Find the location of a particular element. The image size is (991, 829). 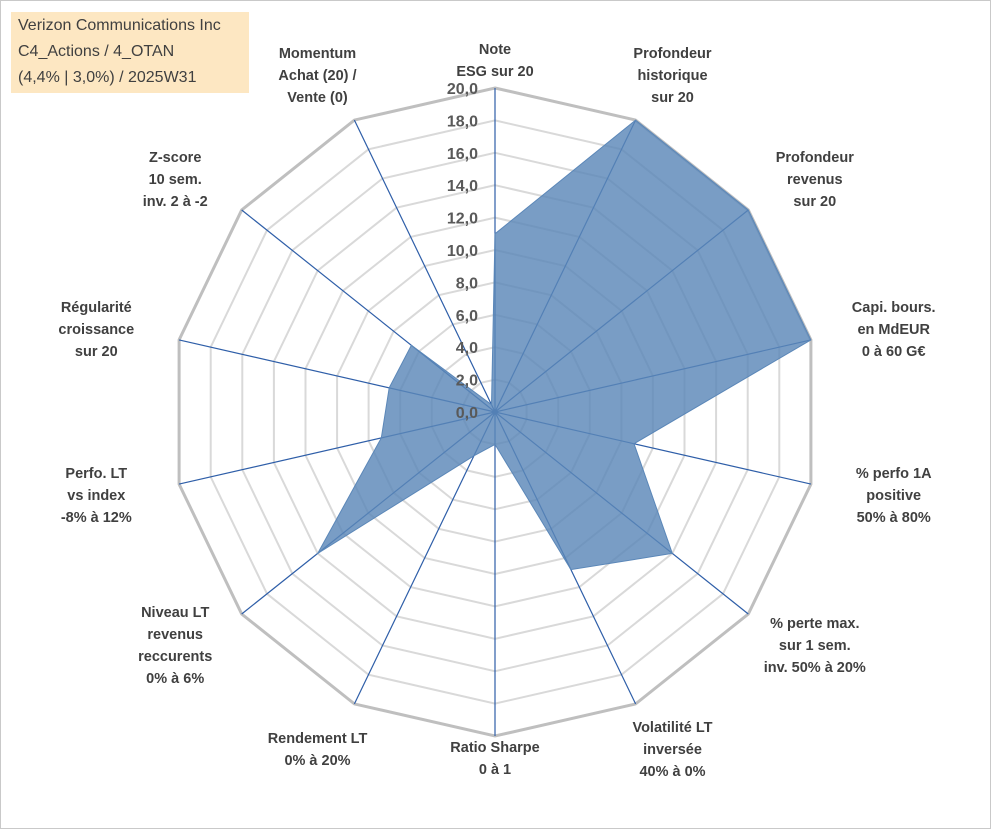

axis-label-1: Profondeur historique sur 20 is located at coordinates (672, 76).